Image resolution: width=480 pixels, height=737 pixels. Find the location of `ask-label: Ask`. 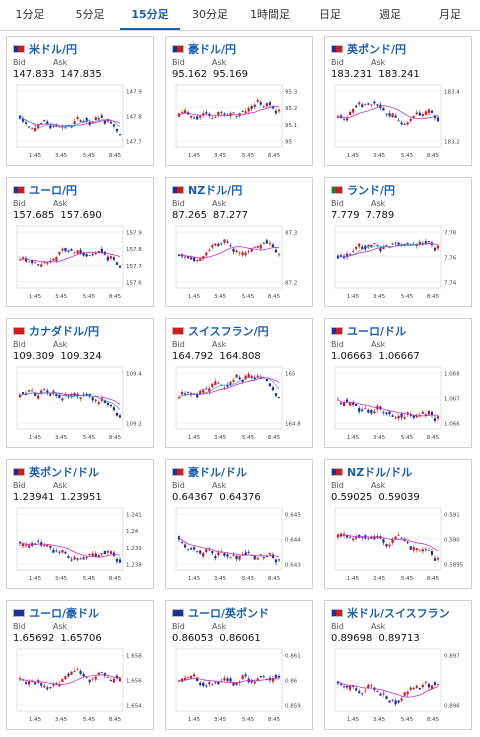

ask-label: Ask is located at coordinates (60, 62).